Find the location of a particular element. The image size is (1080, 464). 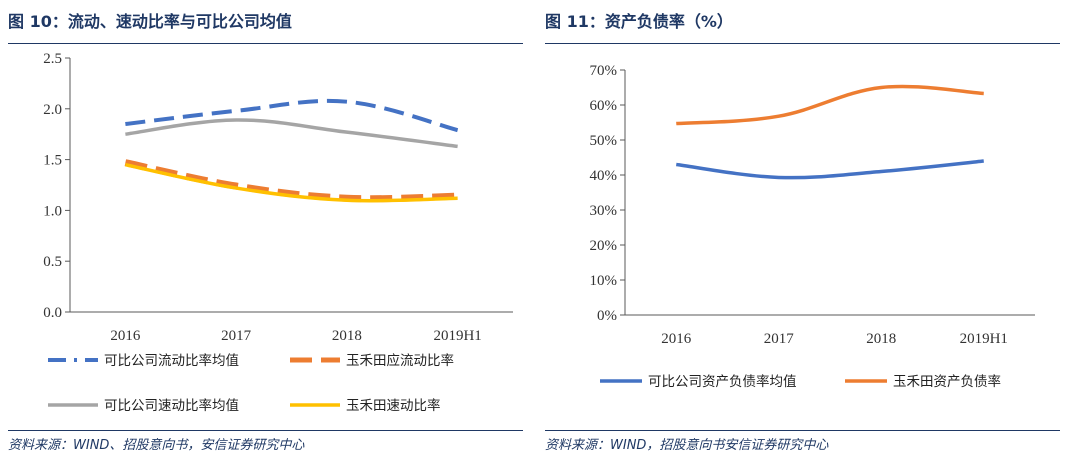

fig11-legend-label-1: 可比公司资产负债率均值 is located at coordinates (722, 381).